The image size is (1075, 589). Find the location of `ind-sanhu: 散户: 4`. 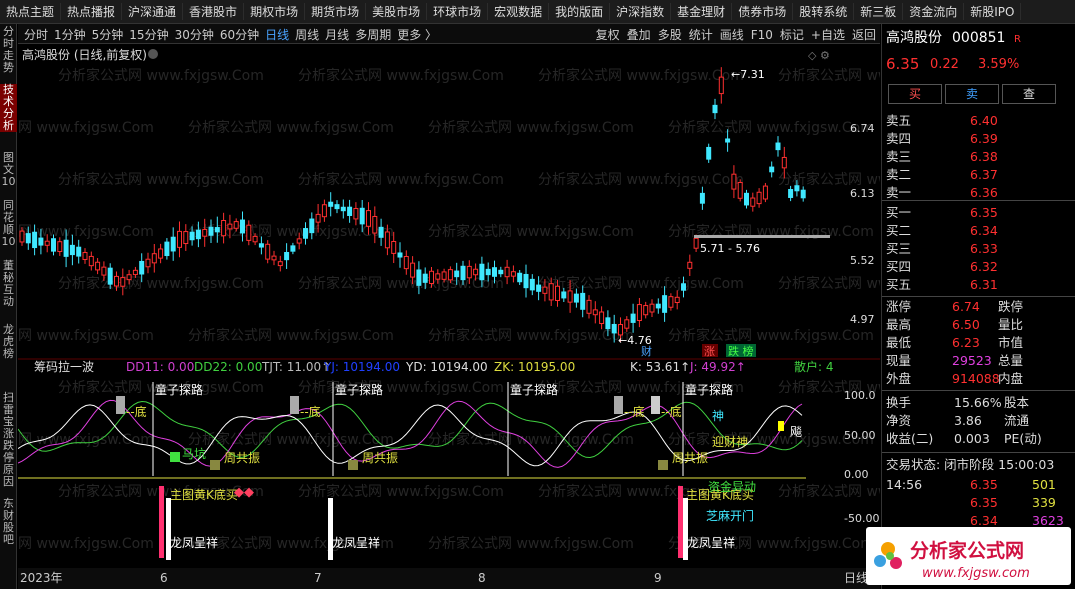

ind-sanhu: 散户: 4 is located at coordinates (814, 366).